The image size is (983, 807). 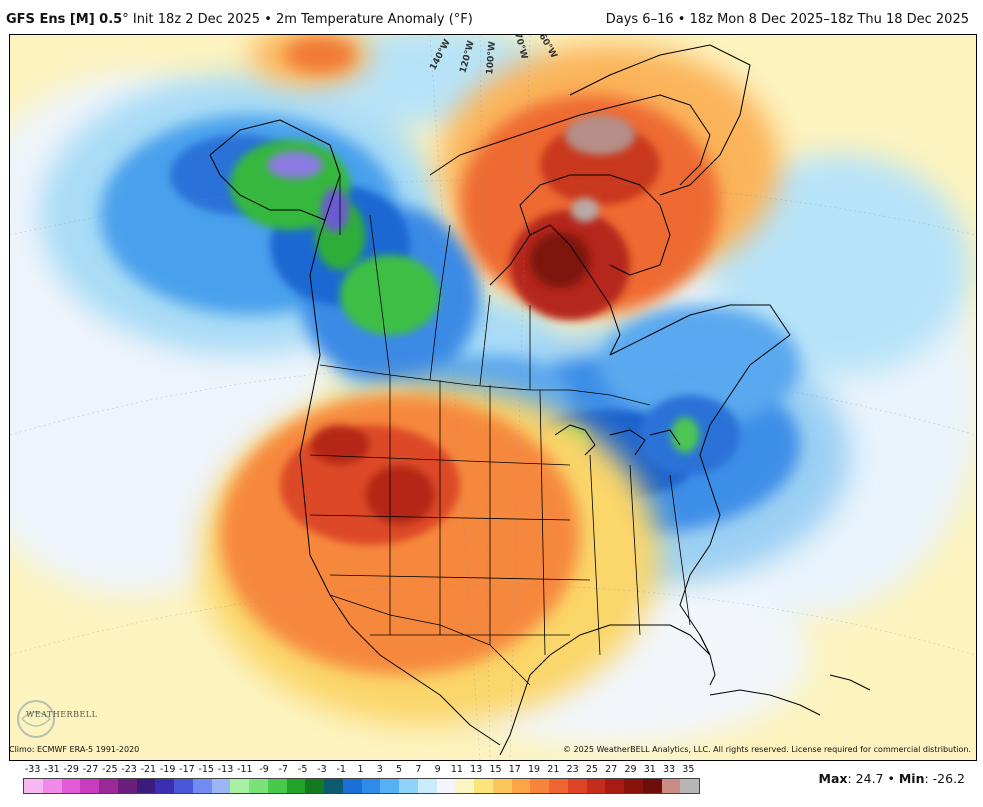 I want to click on scale-tick-label: -27, so click(x=90, y=769).